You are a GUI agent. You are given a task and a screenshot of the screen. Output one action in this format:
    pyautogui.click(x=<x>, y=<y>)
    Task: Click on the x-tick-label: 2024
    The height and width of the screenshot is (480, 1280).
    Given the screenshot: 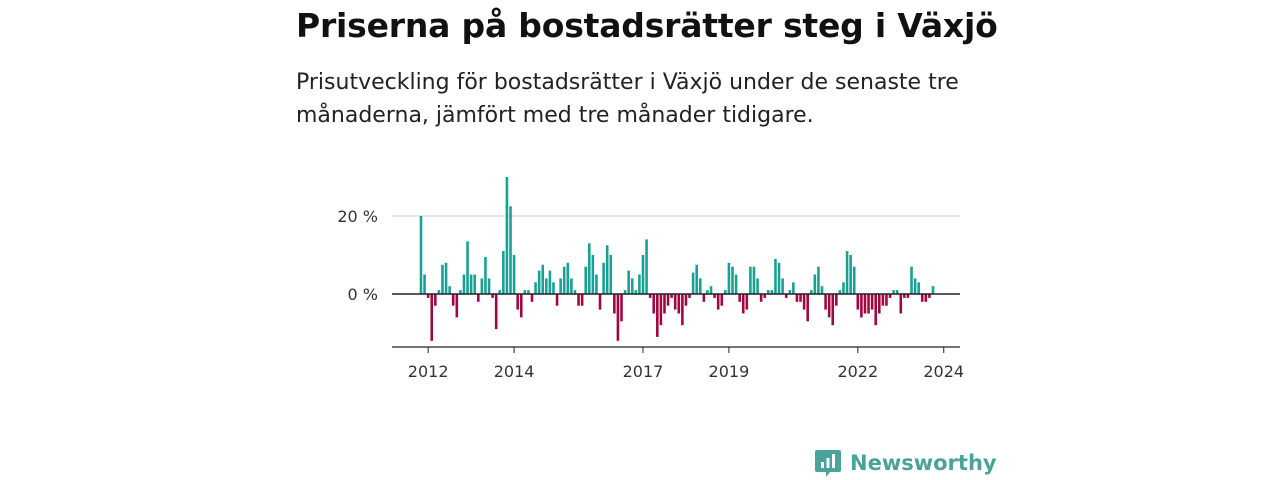 What is the action you would take?
    pyautogui.click(x=943, y=371)
    